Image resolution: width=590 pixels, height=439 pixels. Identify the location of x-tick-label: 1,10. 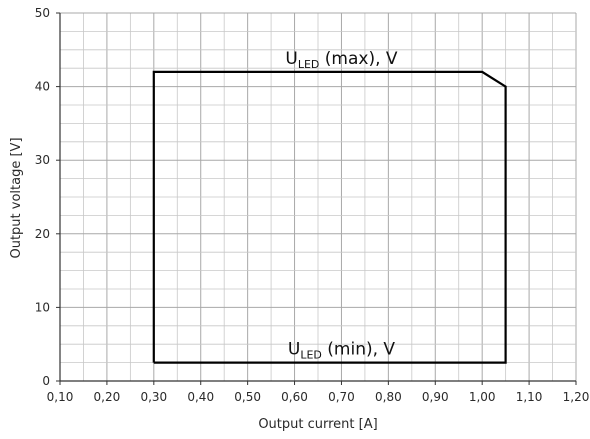
(529, 397).